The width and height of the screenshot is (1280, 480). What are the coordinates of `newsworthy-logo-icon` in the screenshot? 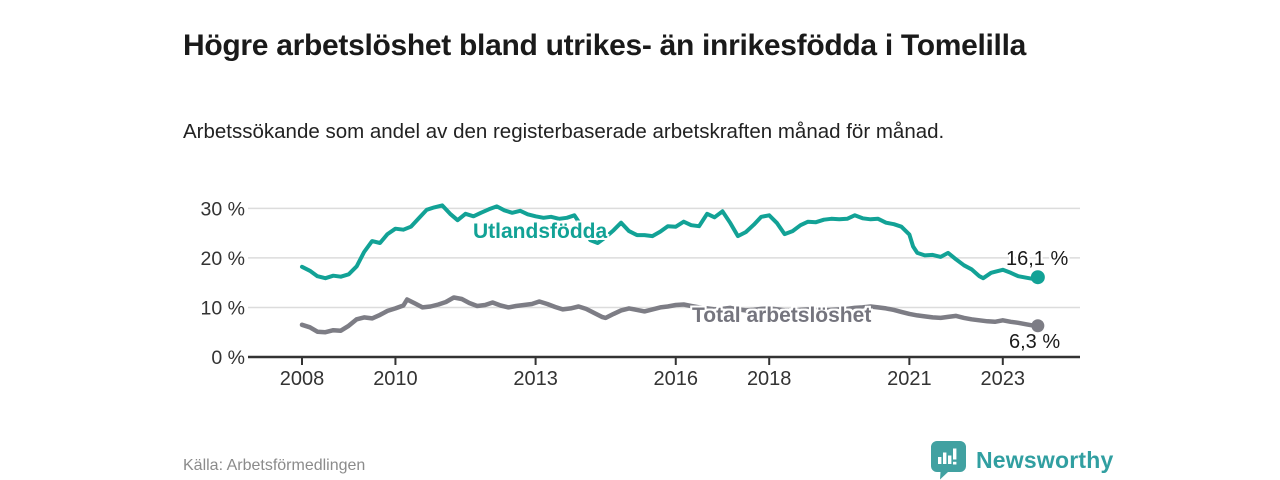 It's located at (948, 460).